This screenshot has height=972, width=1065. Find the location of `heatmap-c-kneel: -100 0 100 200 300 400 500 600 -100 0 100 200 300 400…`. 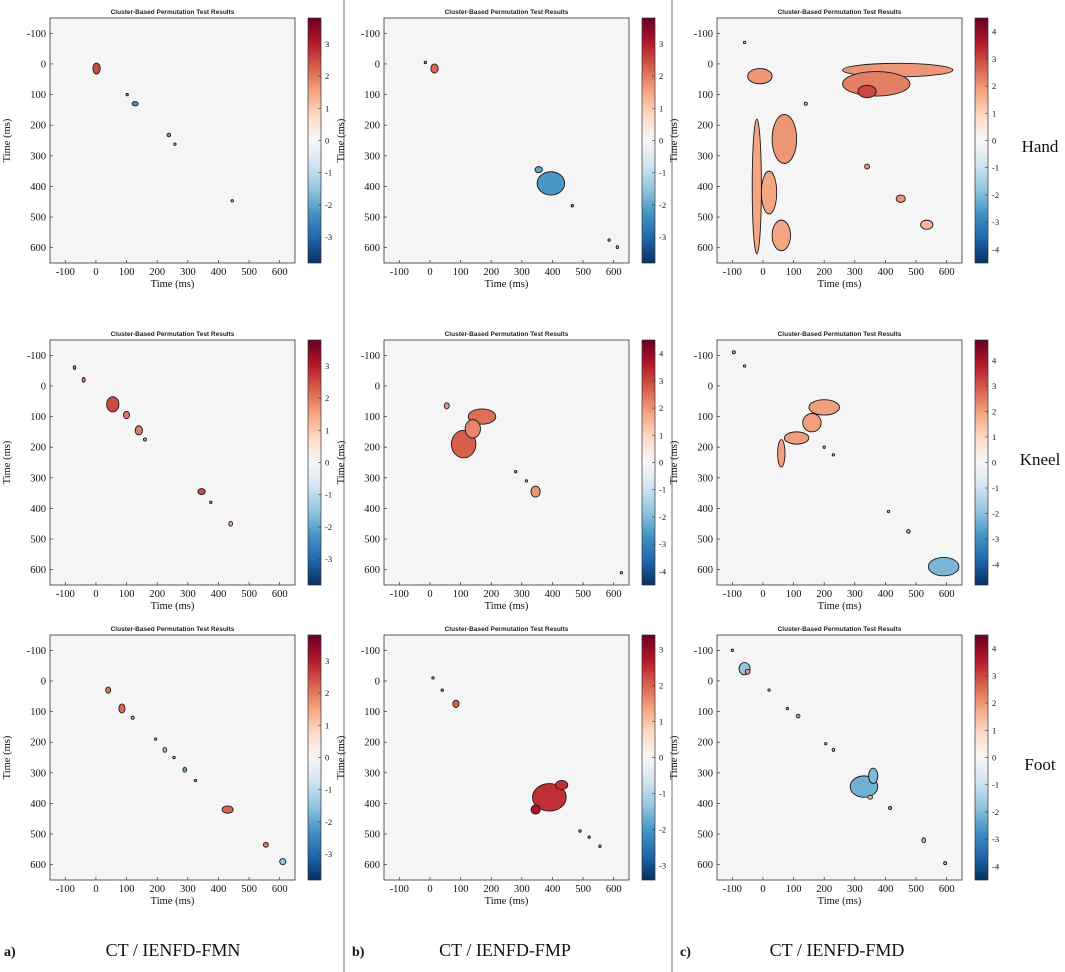

heatmap-c-kneel: -100 0 100 200 300 400 500 600 -100 0 100 200 300 400… is located at coordinates (834, 471).